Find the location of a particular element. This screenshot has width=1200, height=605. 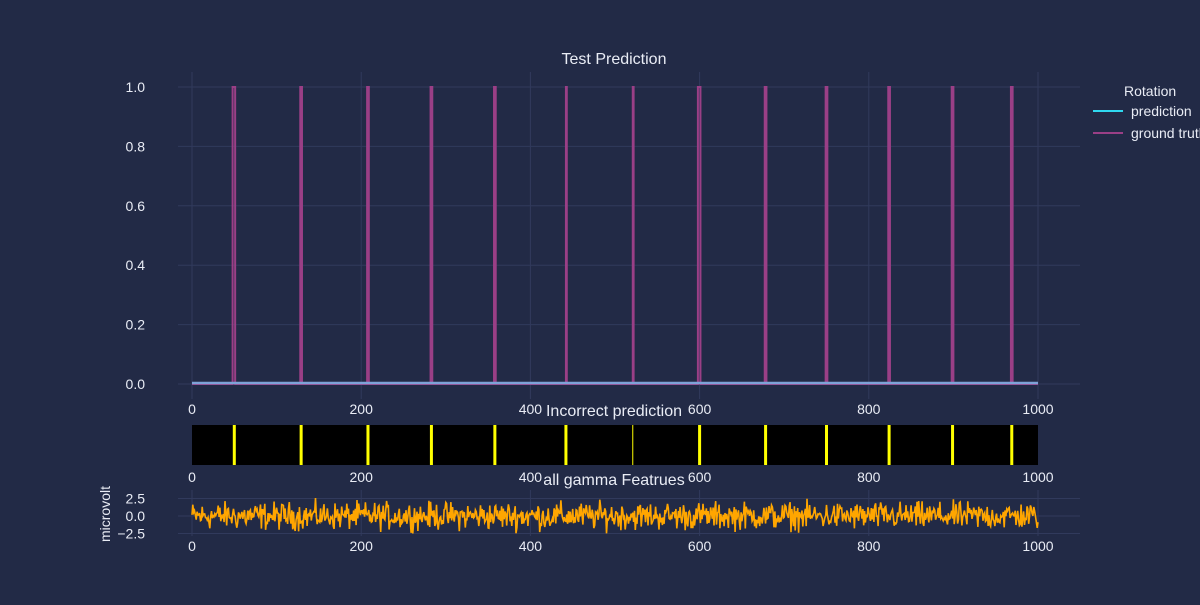

p1-y-tick-label: 0.2 is located at coordinates (136, 325).